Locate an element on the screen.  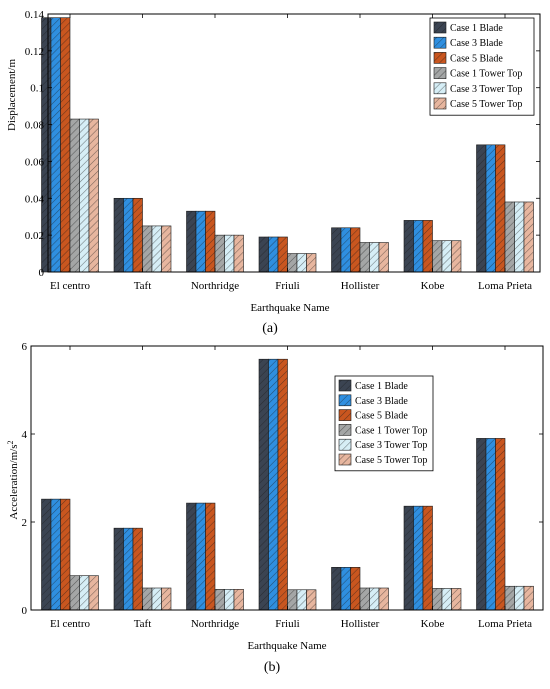
bar-case-5-tower-top-northridge is located at coordinates (238, 600).